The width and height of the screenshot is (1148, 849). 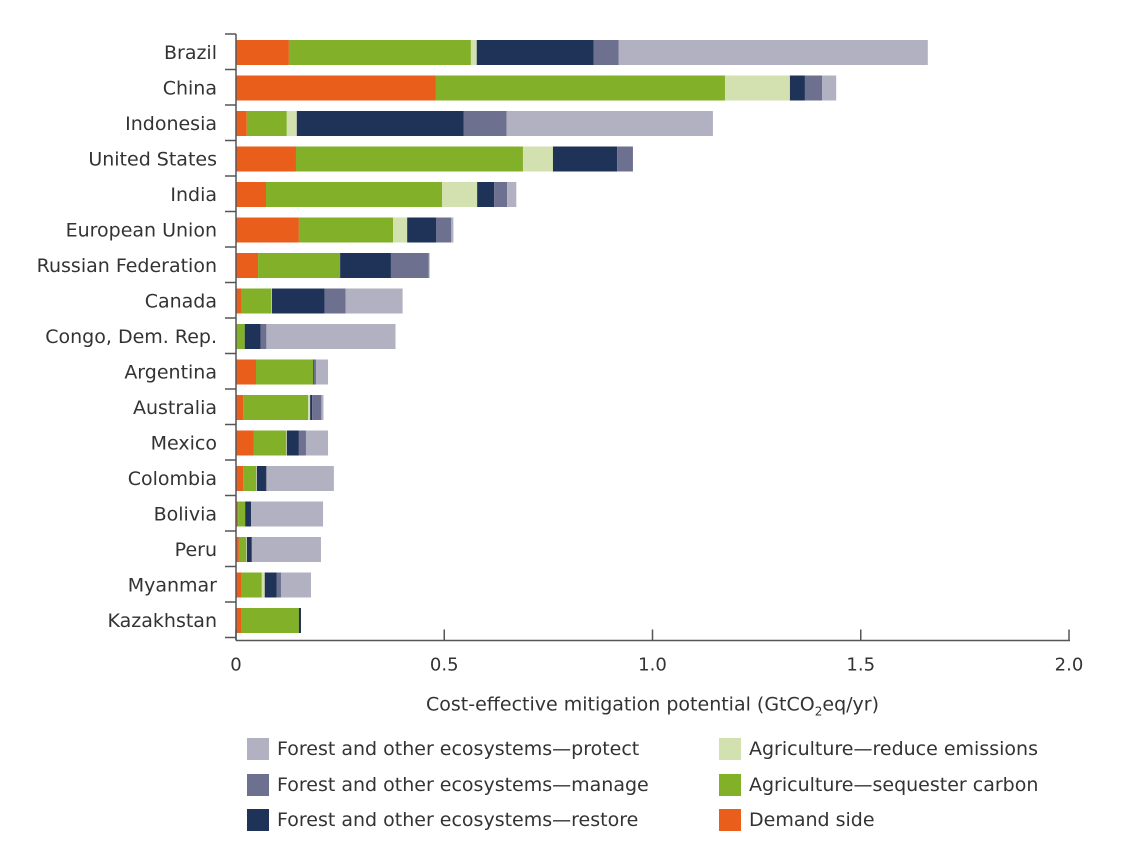 I want to click on category-label: Congo, Dem. Rep., so click(x=131, y=337).